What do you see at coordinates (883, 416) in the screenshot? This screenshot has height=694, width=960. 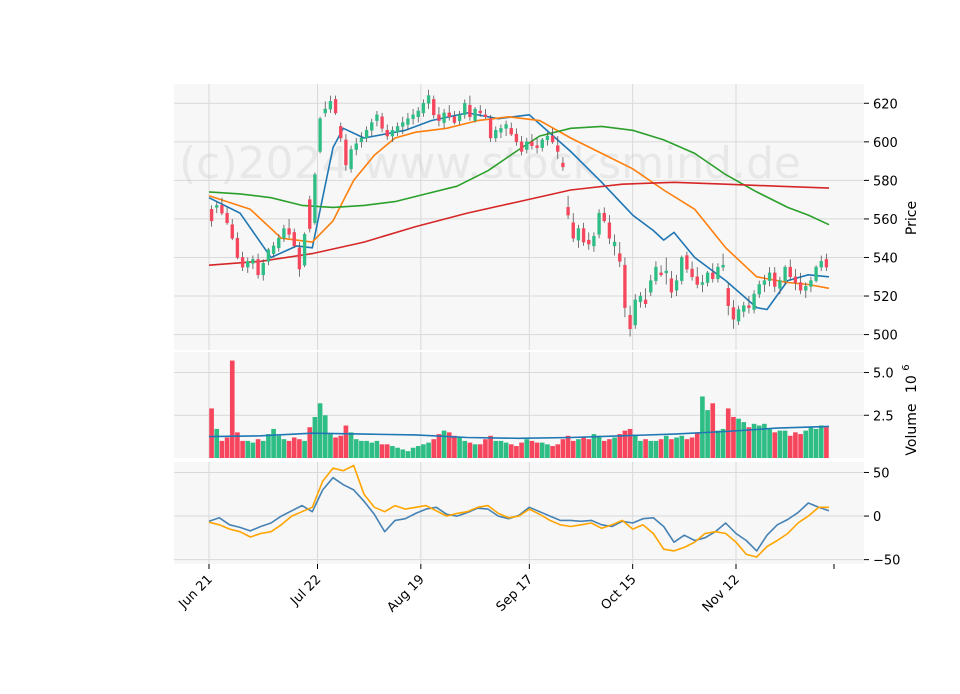 I see `volume-tick-label: 2.5` at bounding box center [883, 416].